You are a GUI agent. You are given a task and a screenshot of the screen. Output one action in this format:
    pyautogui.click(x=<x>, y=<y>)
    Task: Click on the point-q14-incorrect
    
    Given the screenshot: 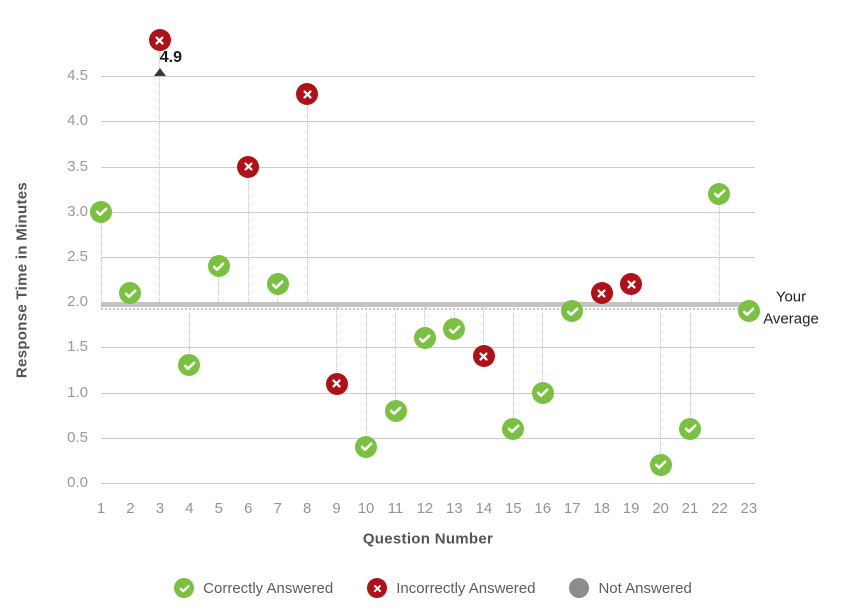 What is the action you would take?
    pyautogui.click(x=483, y=356)
    